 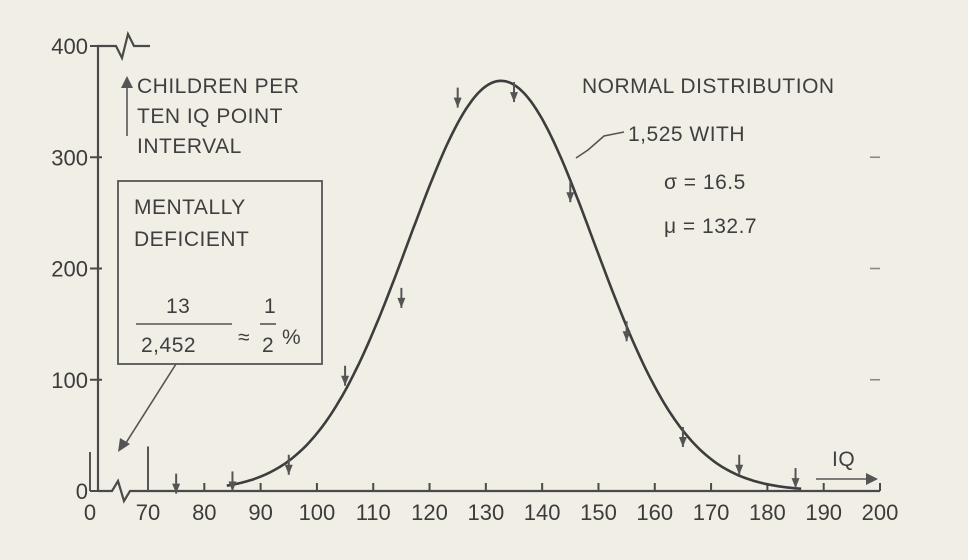 I want to click on y-tick-label: 300, so click(x=69, y=157).